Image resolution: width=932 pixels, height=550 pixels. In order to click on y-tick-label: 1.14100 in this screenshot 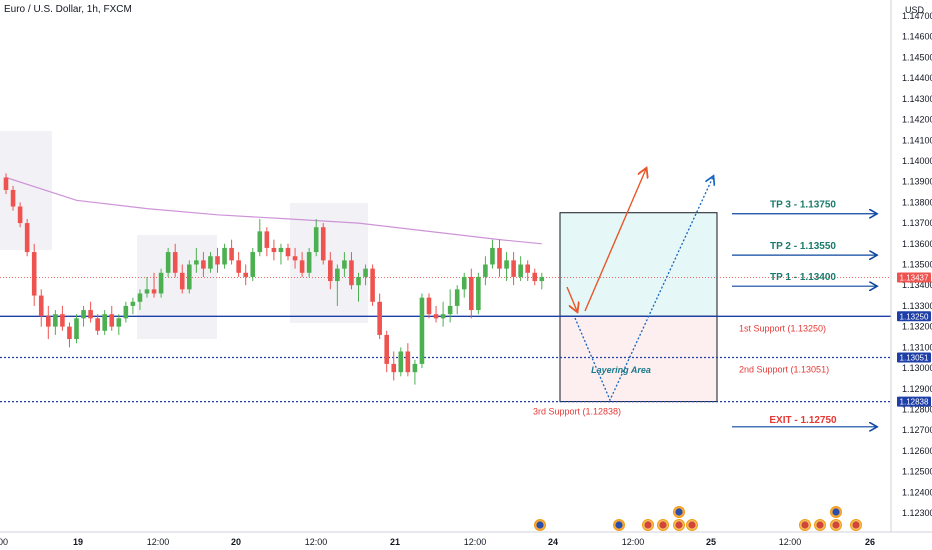, I will do `click(917, 140)`.